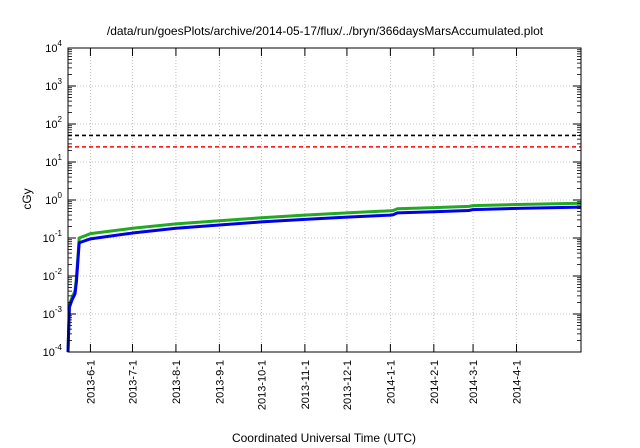  What do you see at coordinates (60, 195) in the screenshot?
I see `y-tick-label-exponent: 0` at bounding box center [60, 195].